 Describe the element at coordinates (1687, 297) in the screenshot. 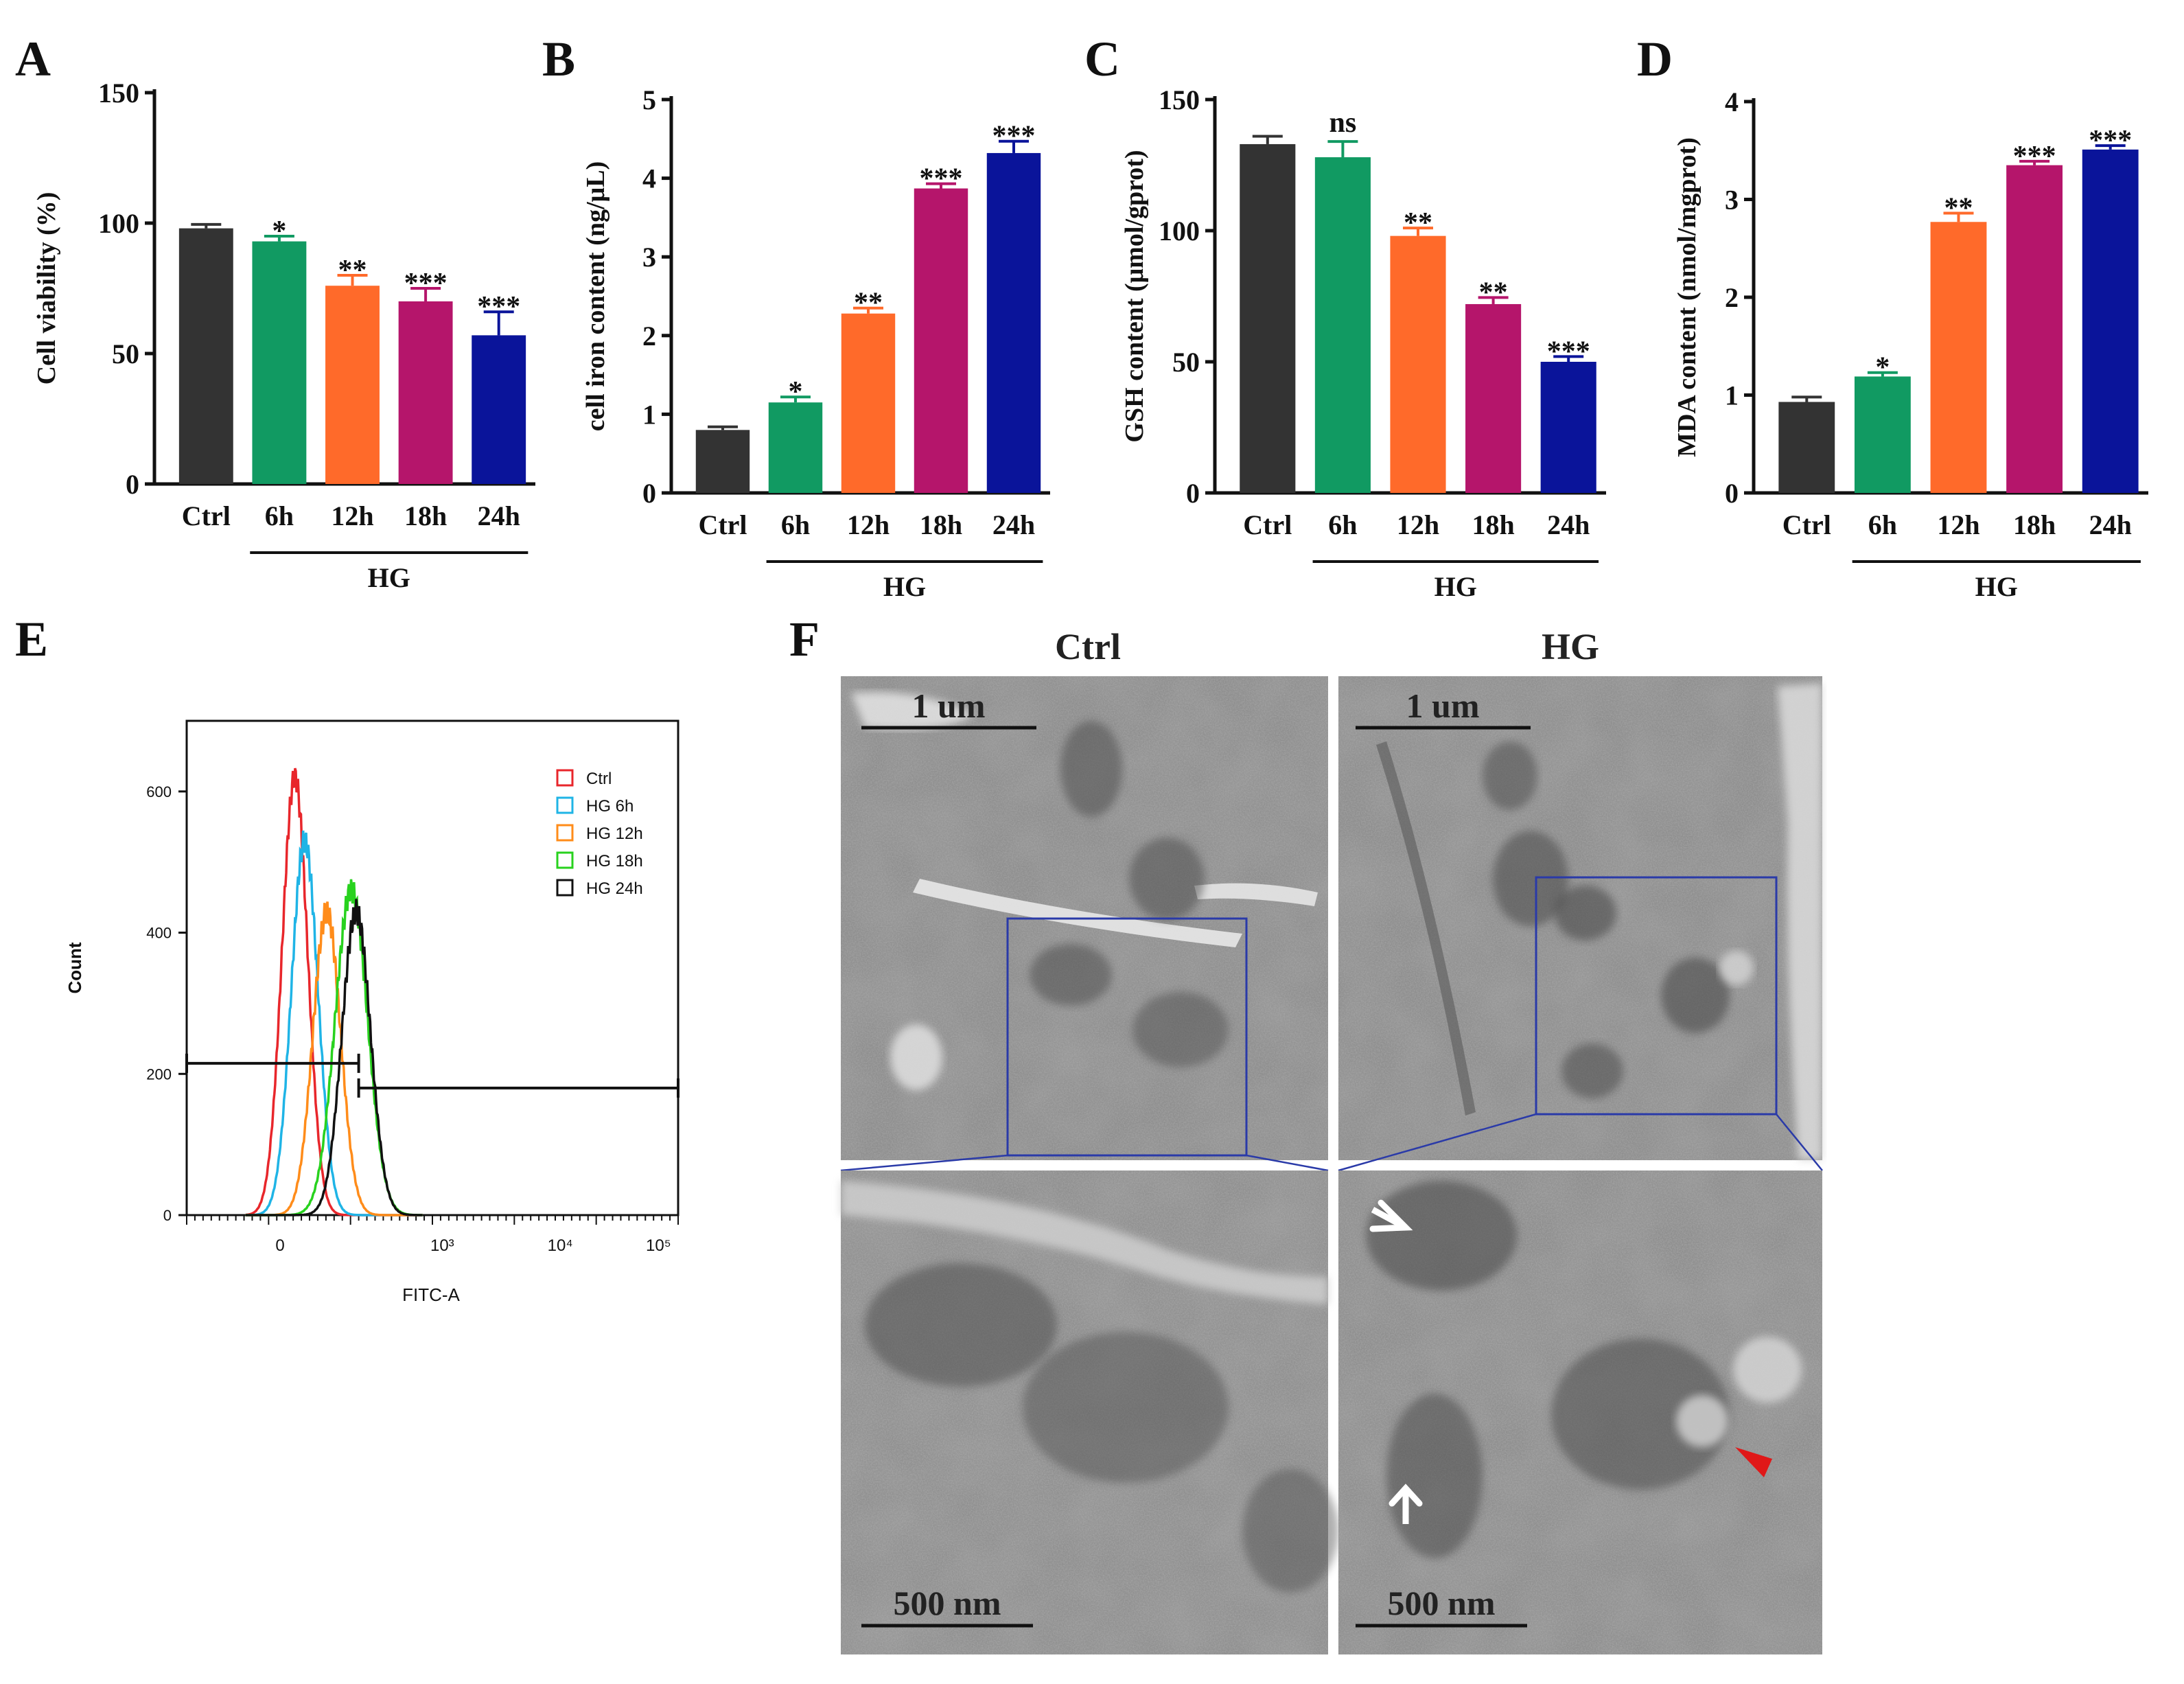

I see `y-axis-label: MDA content (nmol/mgprot)` at that location.